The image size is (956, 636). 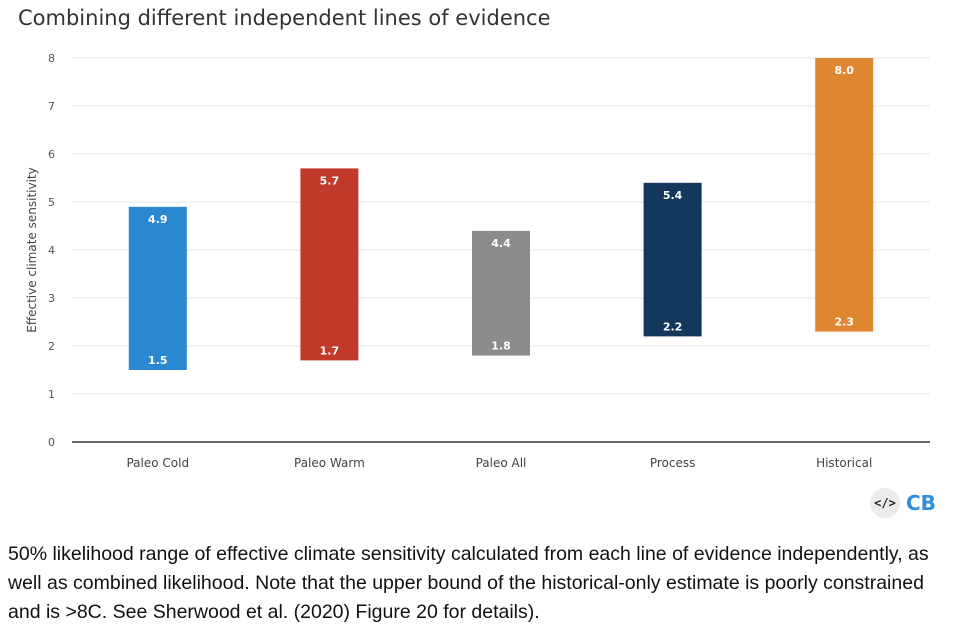 What do you see at coordinates (51, 346) in the screenshot?
I see `y-tick-label: 2` at bounding box center [51, 346].